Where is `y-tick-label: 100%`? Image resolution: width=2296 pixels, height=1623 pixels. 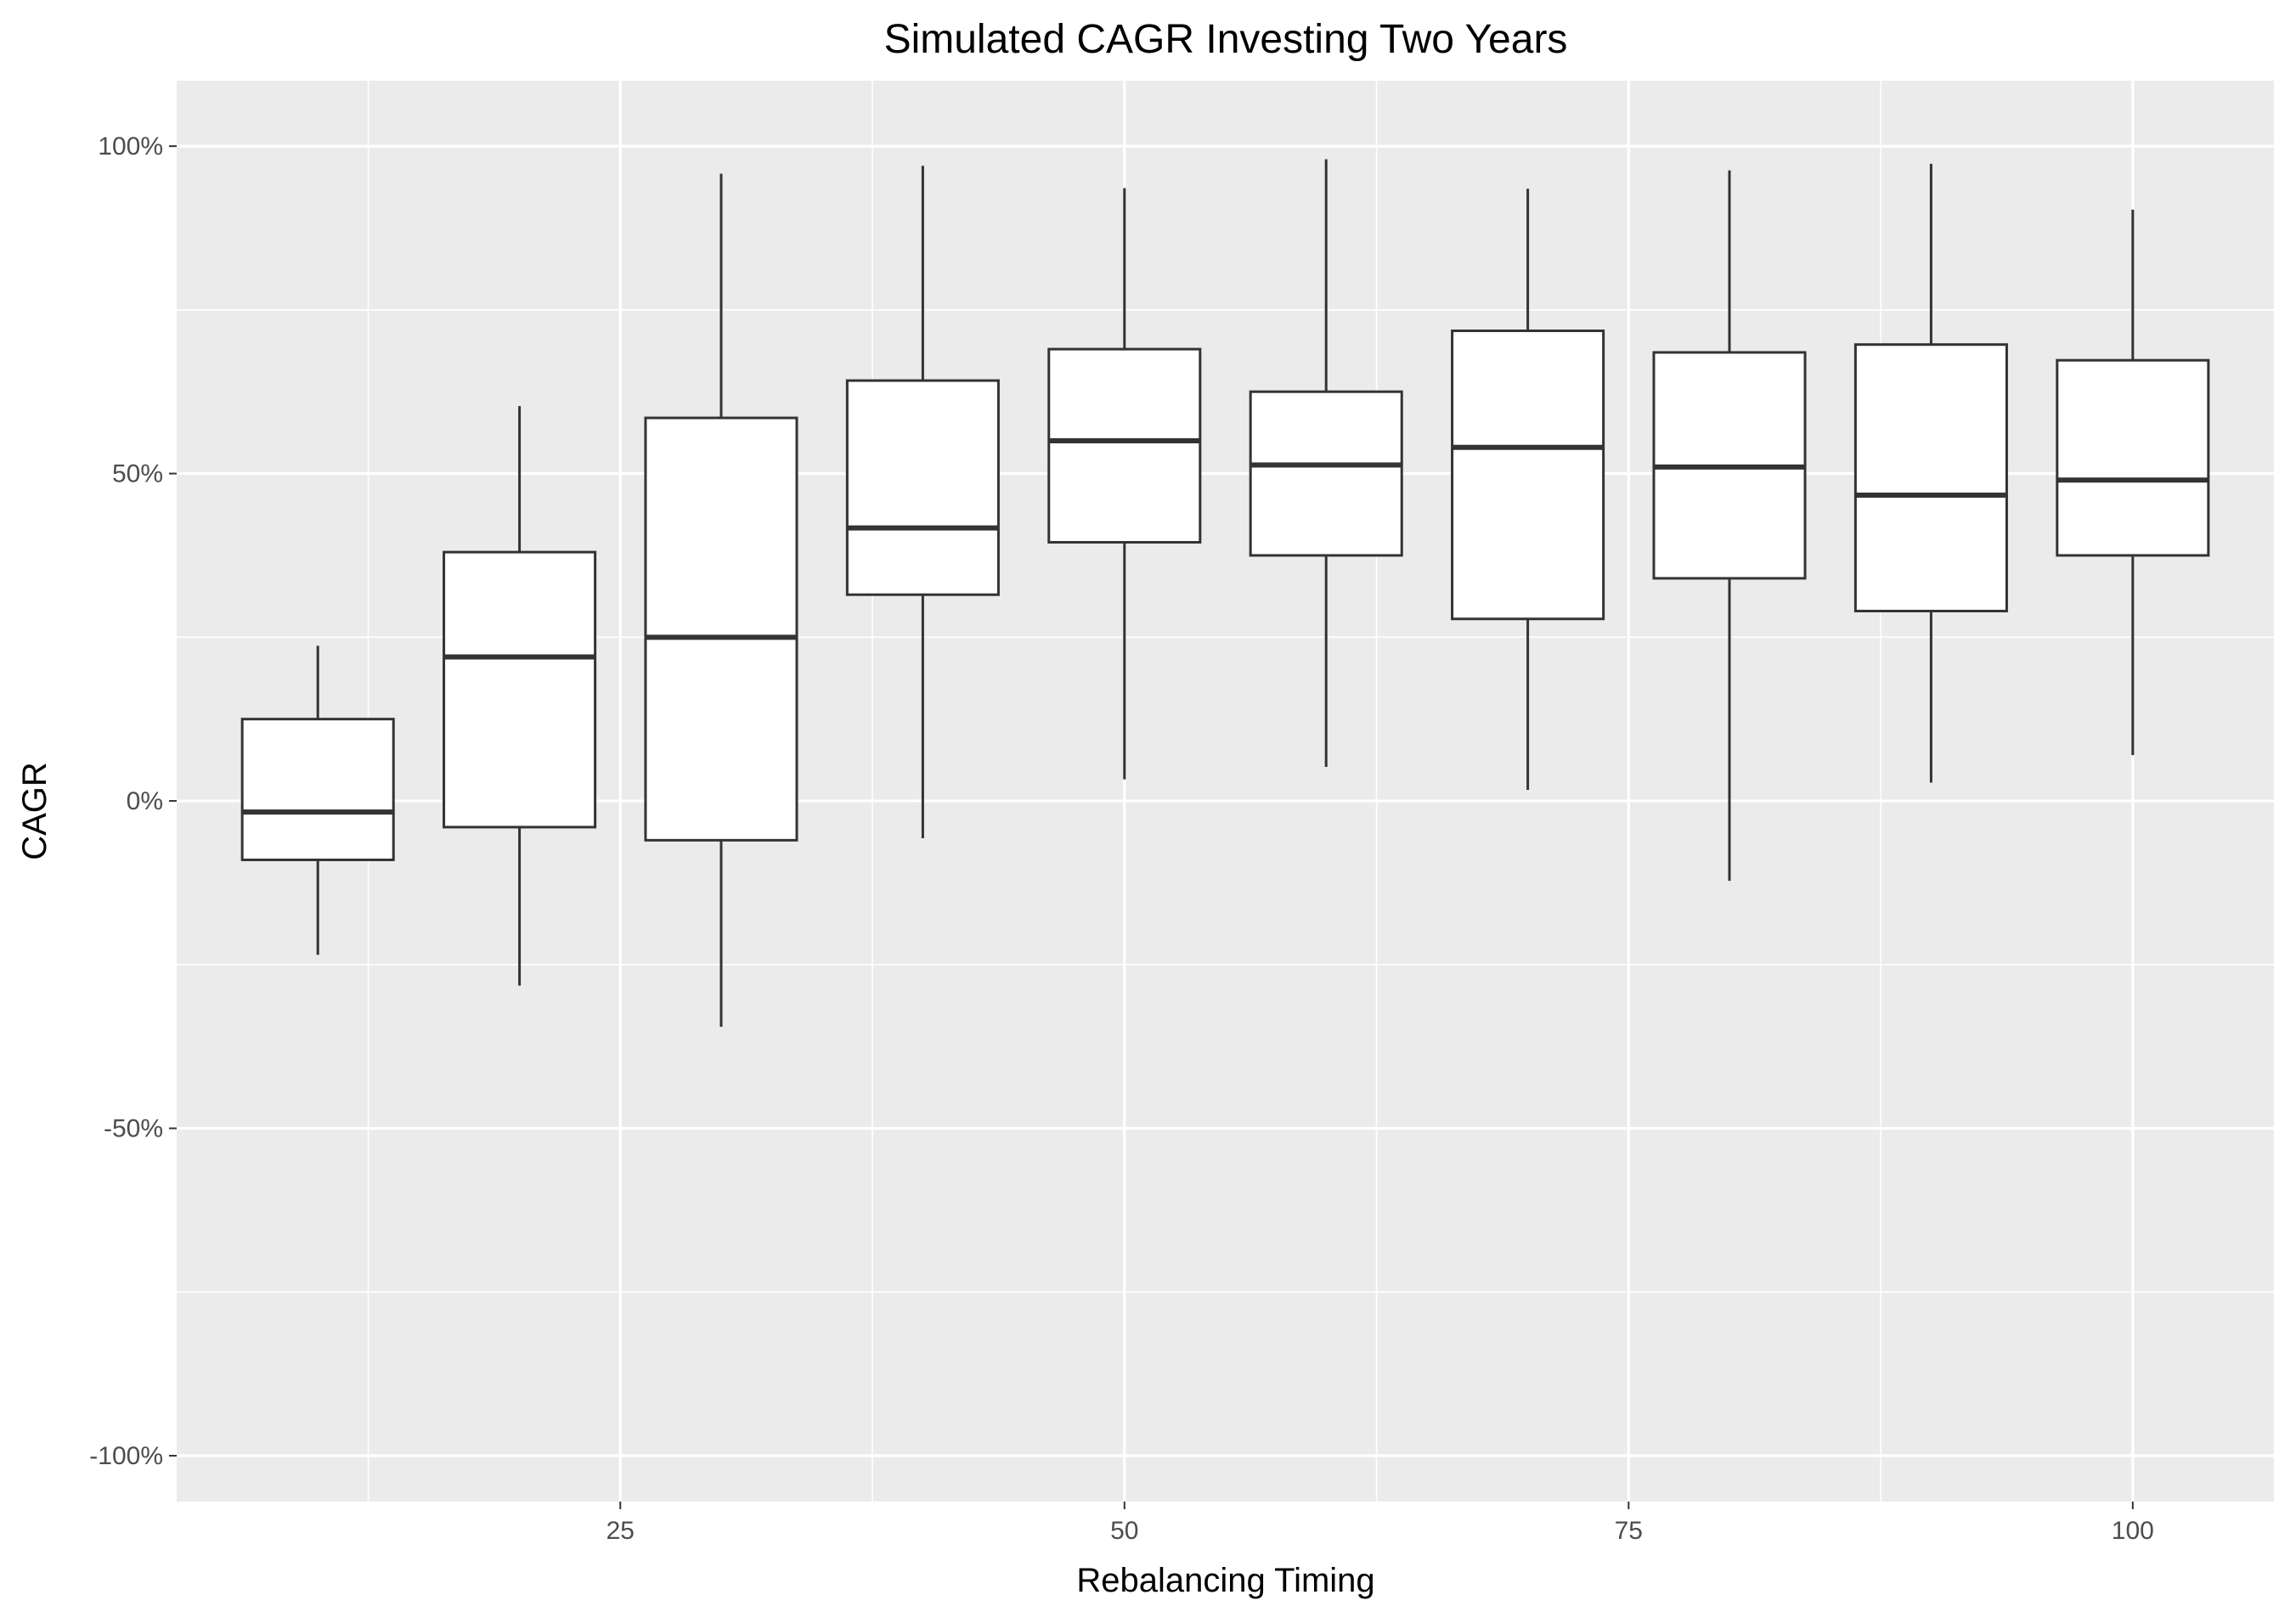
y-tick-label: 100% is located at coordinates (130, 146).